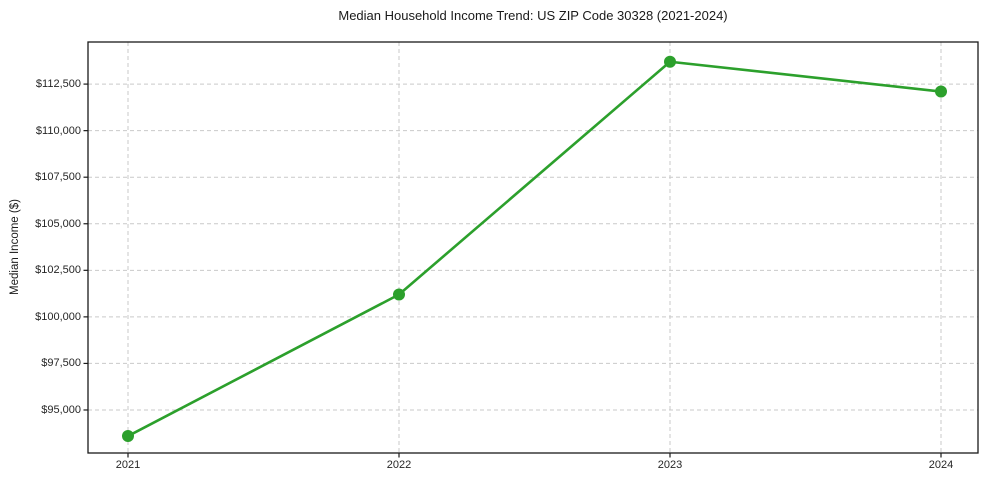 This screenshot has width=989, height=490. Describe the element at coordinates (670, 61) in the screenshot. I see `data-point-2023` at that location.